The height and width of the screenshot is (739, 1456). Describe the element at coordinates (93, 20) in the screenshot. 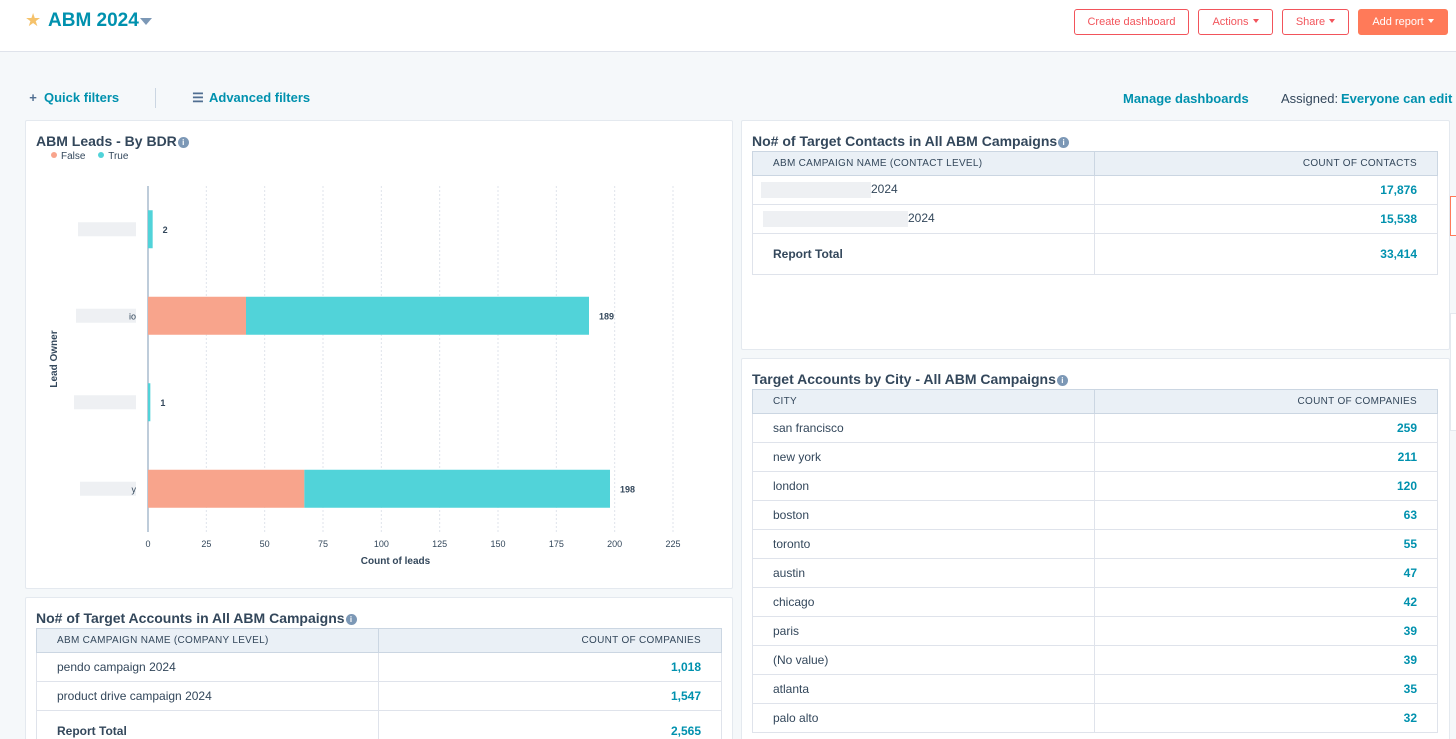

I see `dashboard-title: ABM 2024` at that location.